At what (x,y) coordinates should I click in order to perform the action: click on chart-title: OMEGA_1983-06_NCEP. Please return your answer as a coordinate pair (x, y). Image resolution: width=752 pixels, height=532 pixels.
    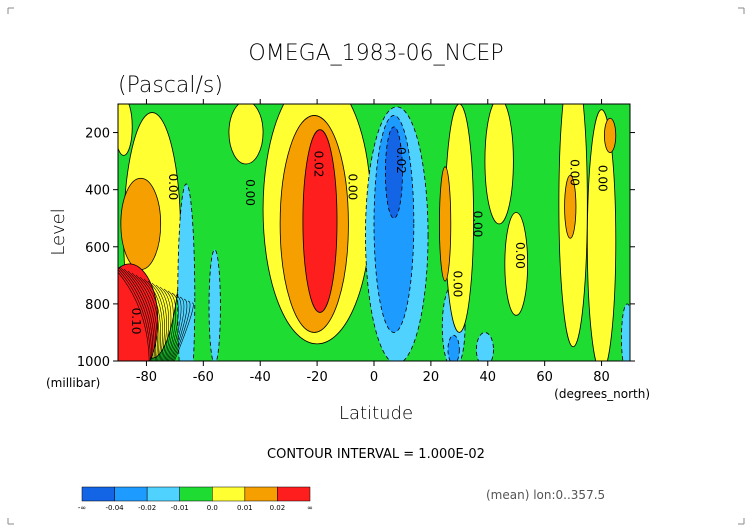
    Looking at the image, I should click on (375, 53).